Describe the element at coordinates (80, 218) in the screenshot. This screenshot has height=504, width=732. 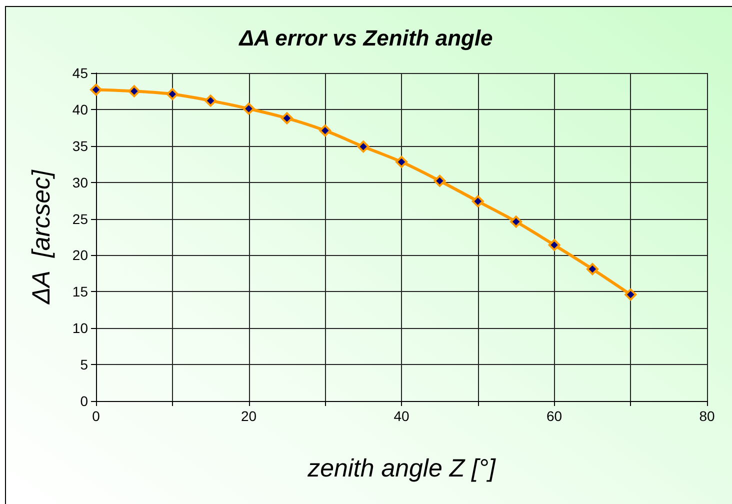
I see `y-tick-label: 25` at that location.